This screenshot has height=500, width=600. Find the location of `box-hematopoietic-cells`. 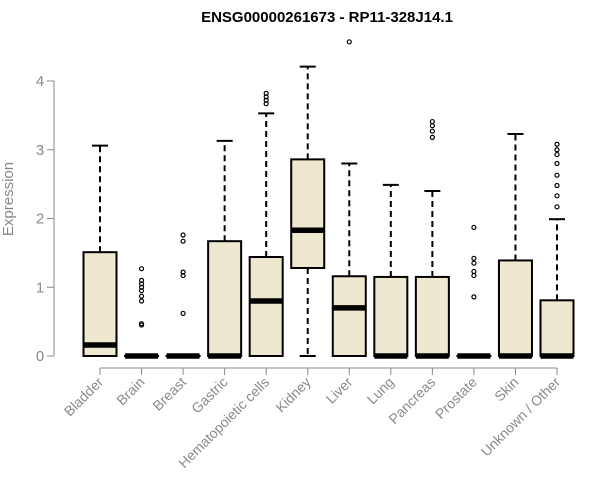

box-hematopoietic-cells is located at coordinates (266, 223).